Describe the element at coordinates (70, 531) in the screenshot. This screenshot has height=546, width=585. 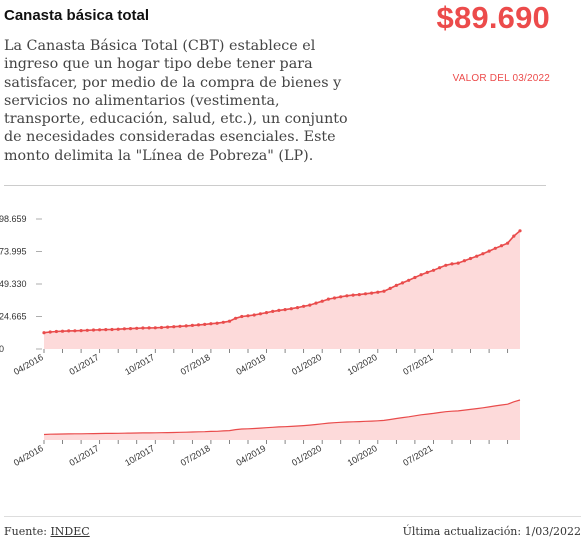
I see `source-link: INDEC` at that location.